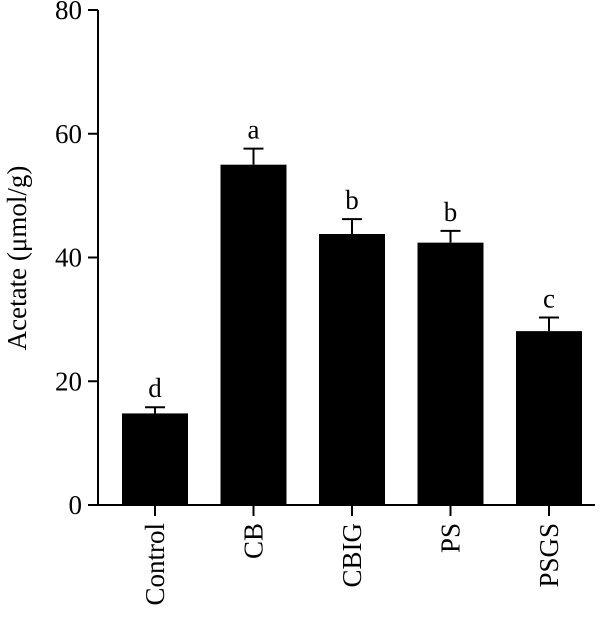  Describe the element at coordinates (155, 564) in the screenshot. I see `x-tick-label: Control` at that location.